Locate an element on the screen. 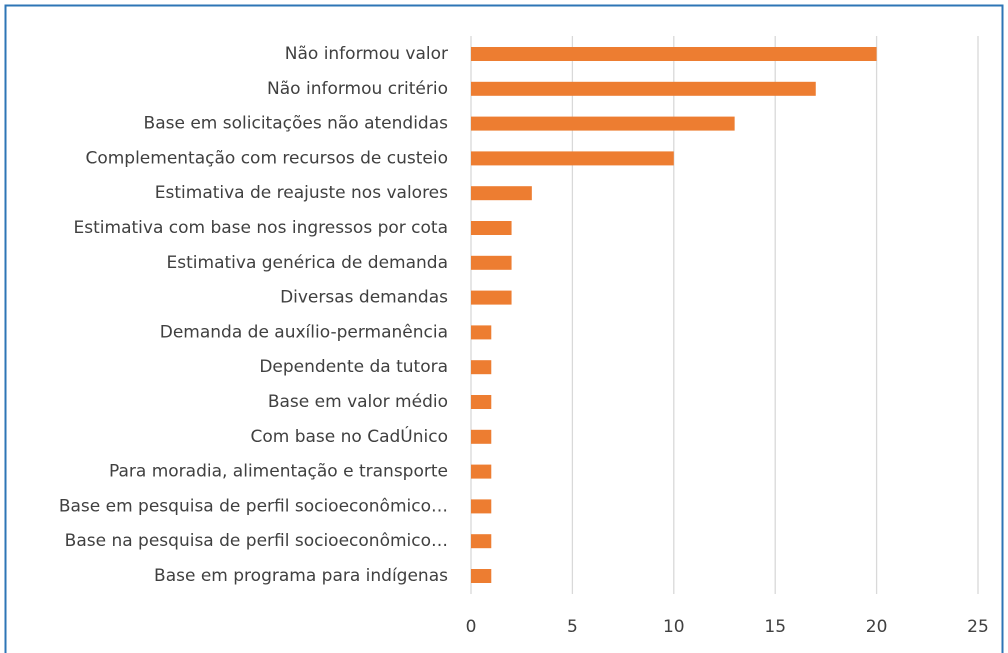  y-tick-label: Não informou critério is located at coordinates (357, 89).